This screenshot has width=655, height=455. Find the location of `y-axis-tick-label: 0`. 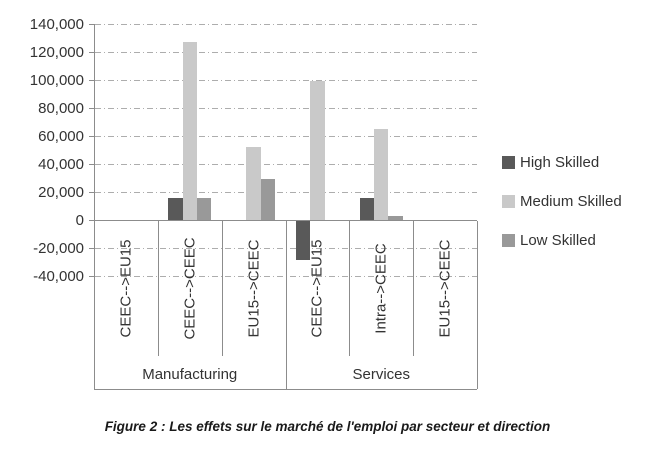

y-axis-tick-label: 0 is located at coordinates (79, 220).